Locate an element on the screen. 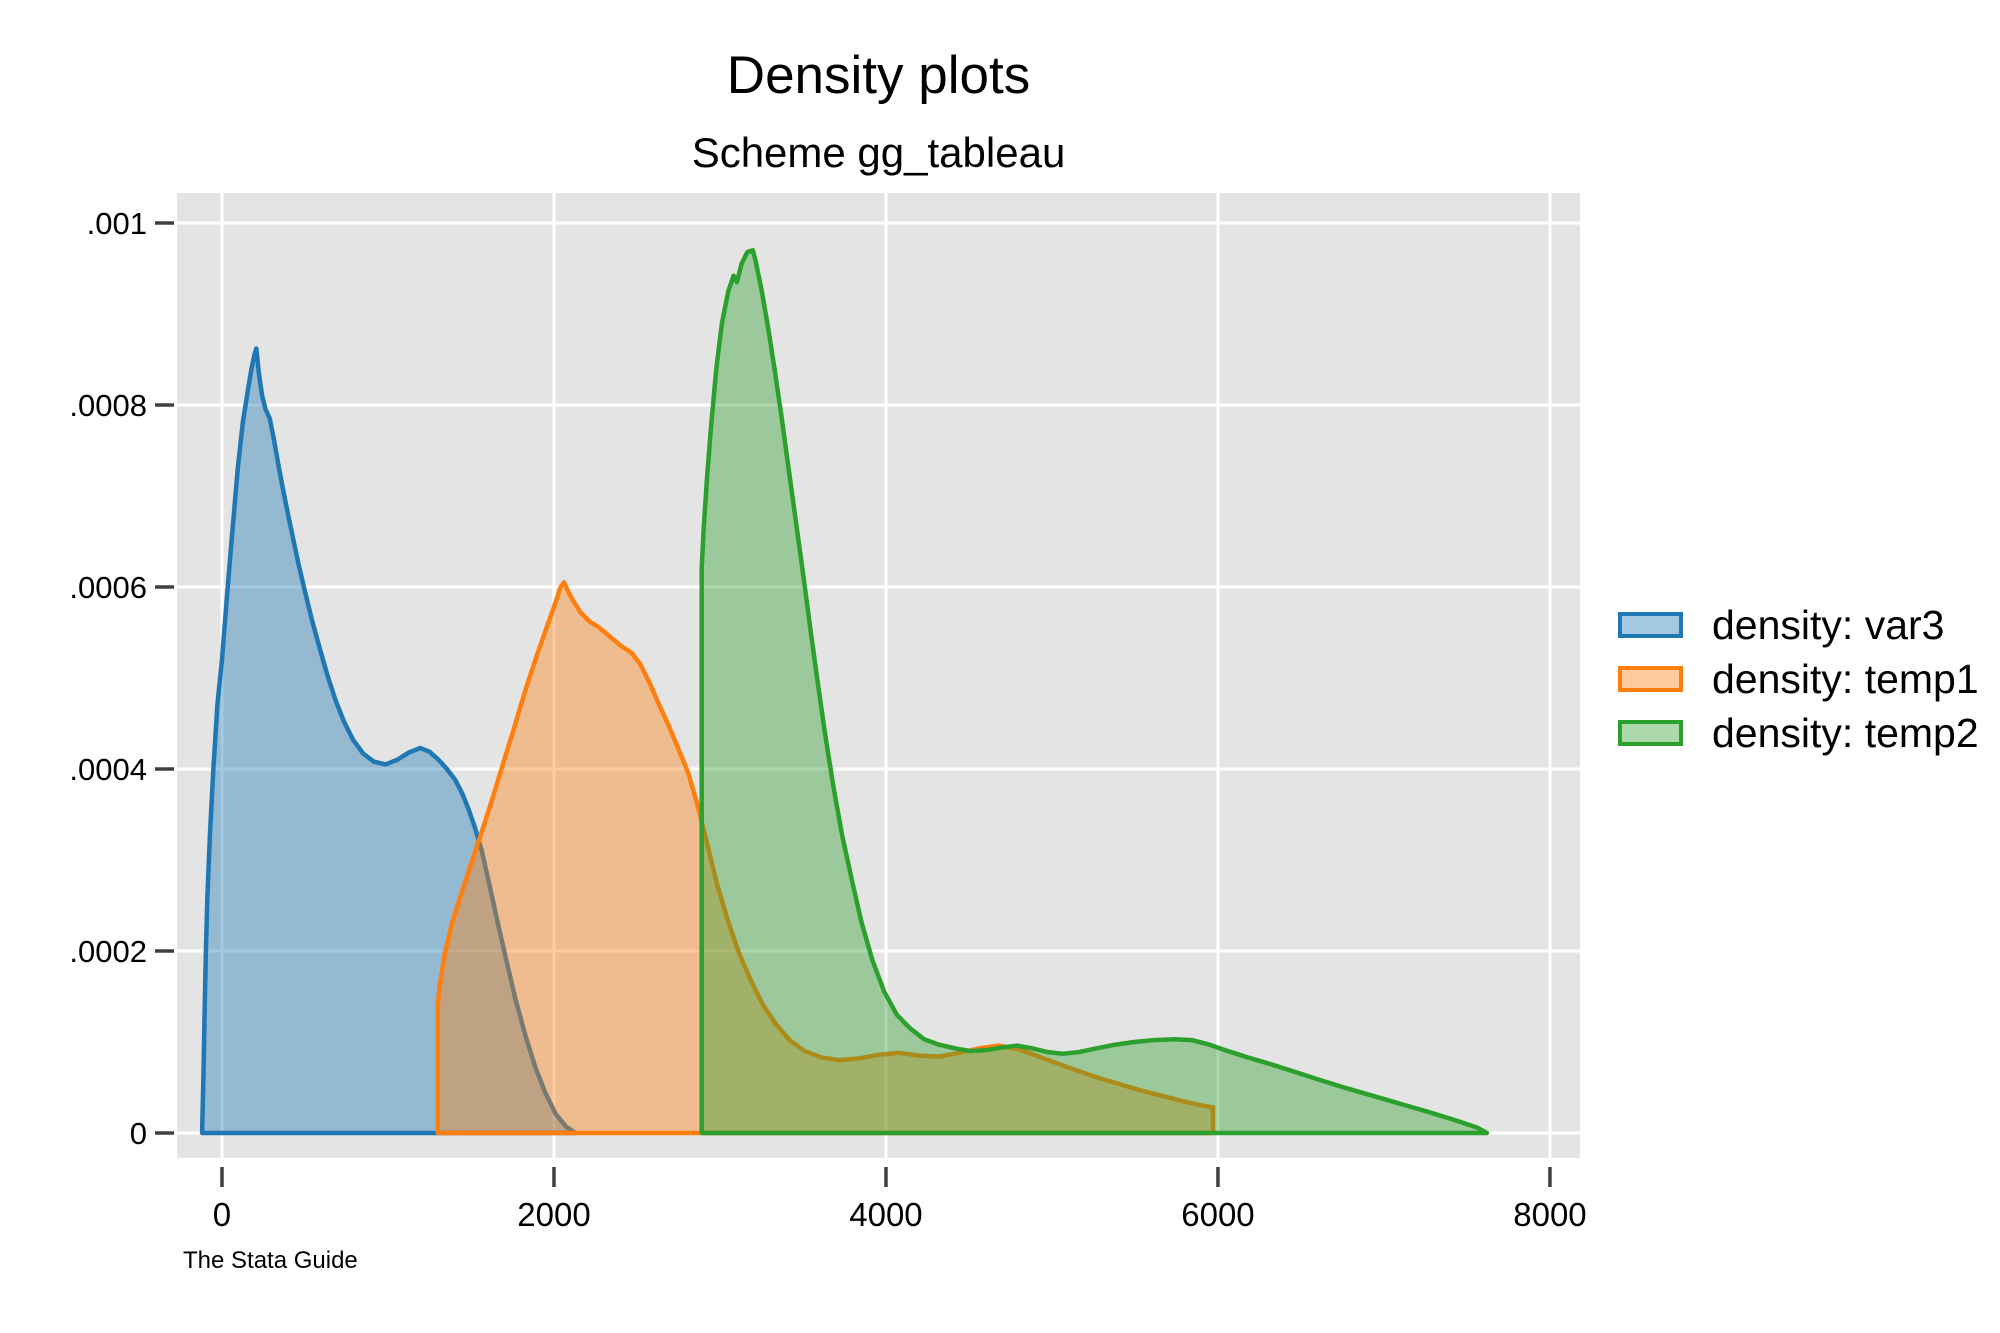 Image resolution: width=2000 pixels, height=1333 pixels. x-tick-label: 4000 is located at coordinates (885, 1214).